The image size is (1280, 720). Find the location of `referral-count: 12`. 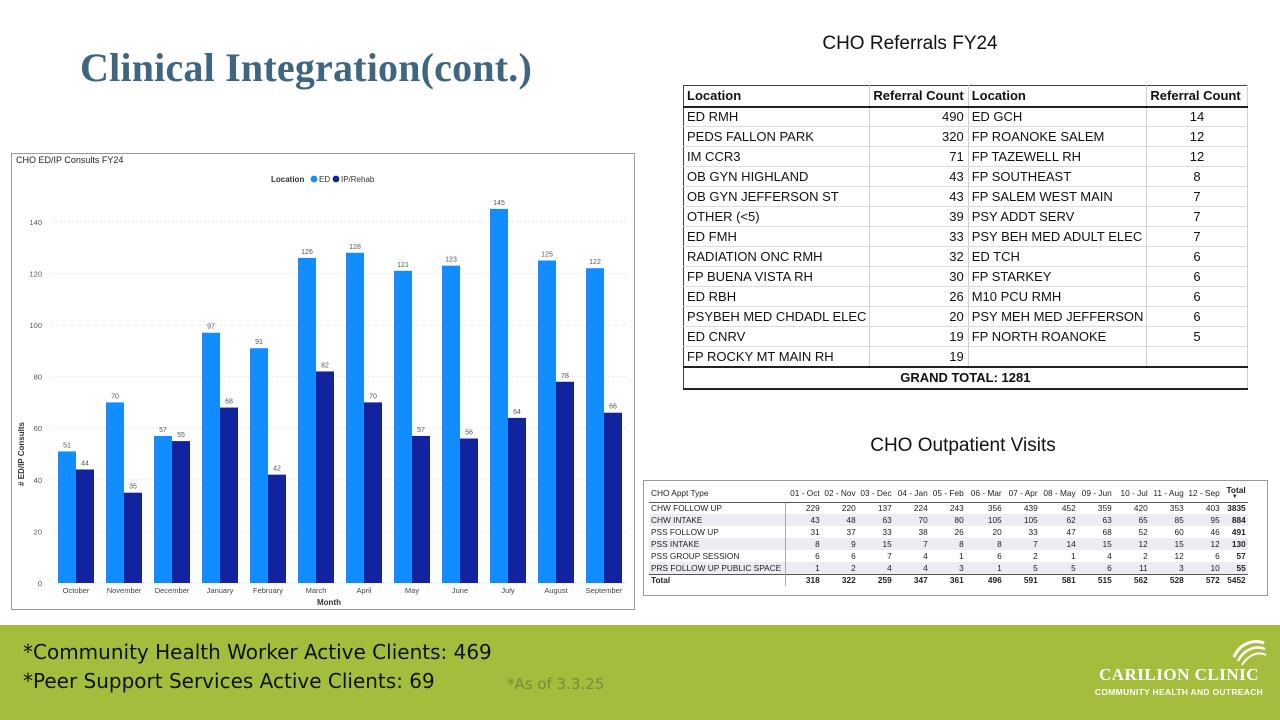

referral-count: 12 is located at coordinates (1197, 156).